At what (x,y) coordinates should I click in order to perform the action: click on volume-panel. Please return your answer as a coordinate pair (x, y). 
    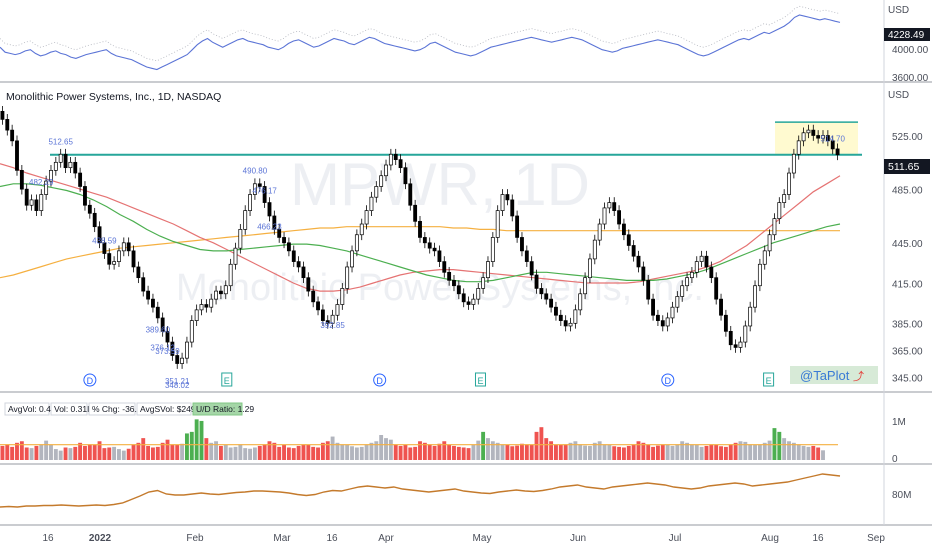
    Looking at the image, I should click on (419, 439).